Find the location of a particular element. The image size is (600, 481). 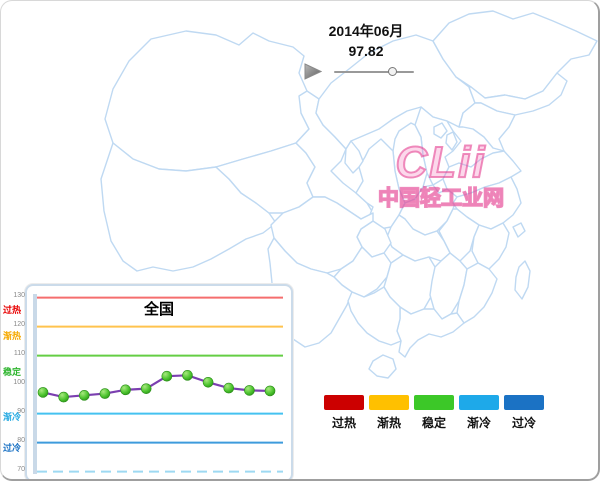

province-ningxia is located at coordinates (354, 157).